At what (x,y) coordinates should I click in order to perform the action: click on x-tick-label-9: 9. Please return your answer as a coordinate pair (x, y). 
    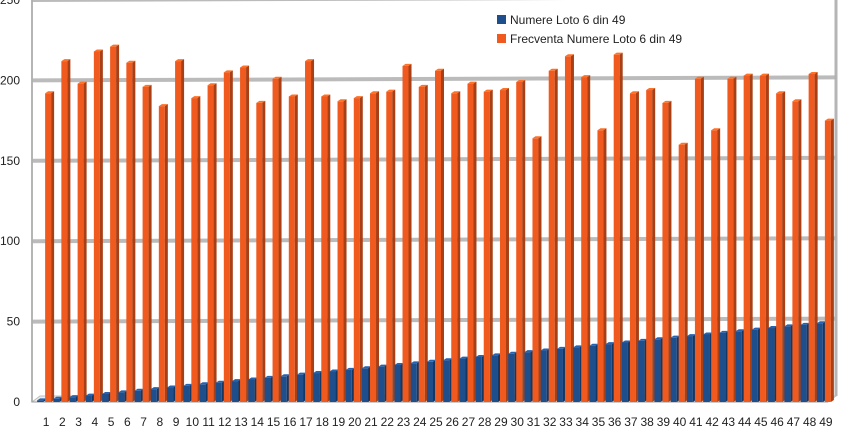
    Looking at the image, I should click on (176, 422).